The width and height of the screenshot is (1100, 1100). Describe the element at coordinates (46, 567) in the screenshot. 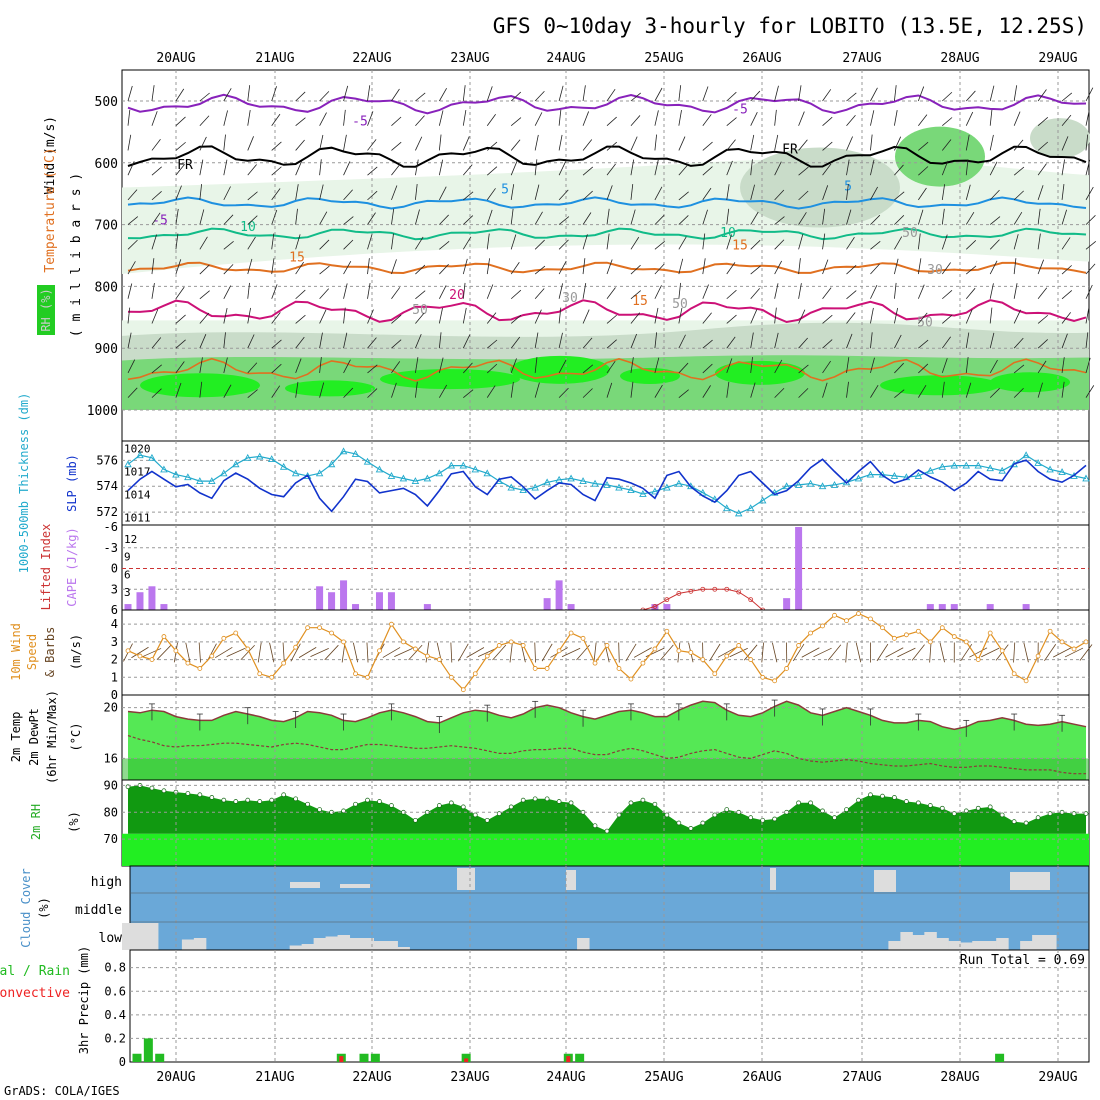

I see `lifted-index-label: Lifted Index` at that location.